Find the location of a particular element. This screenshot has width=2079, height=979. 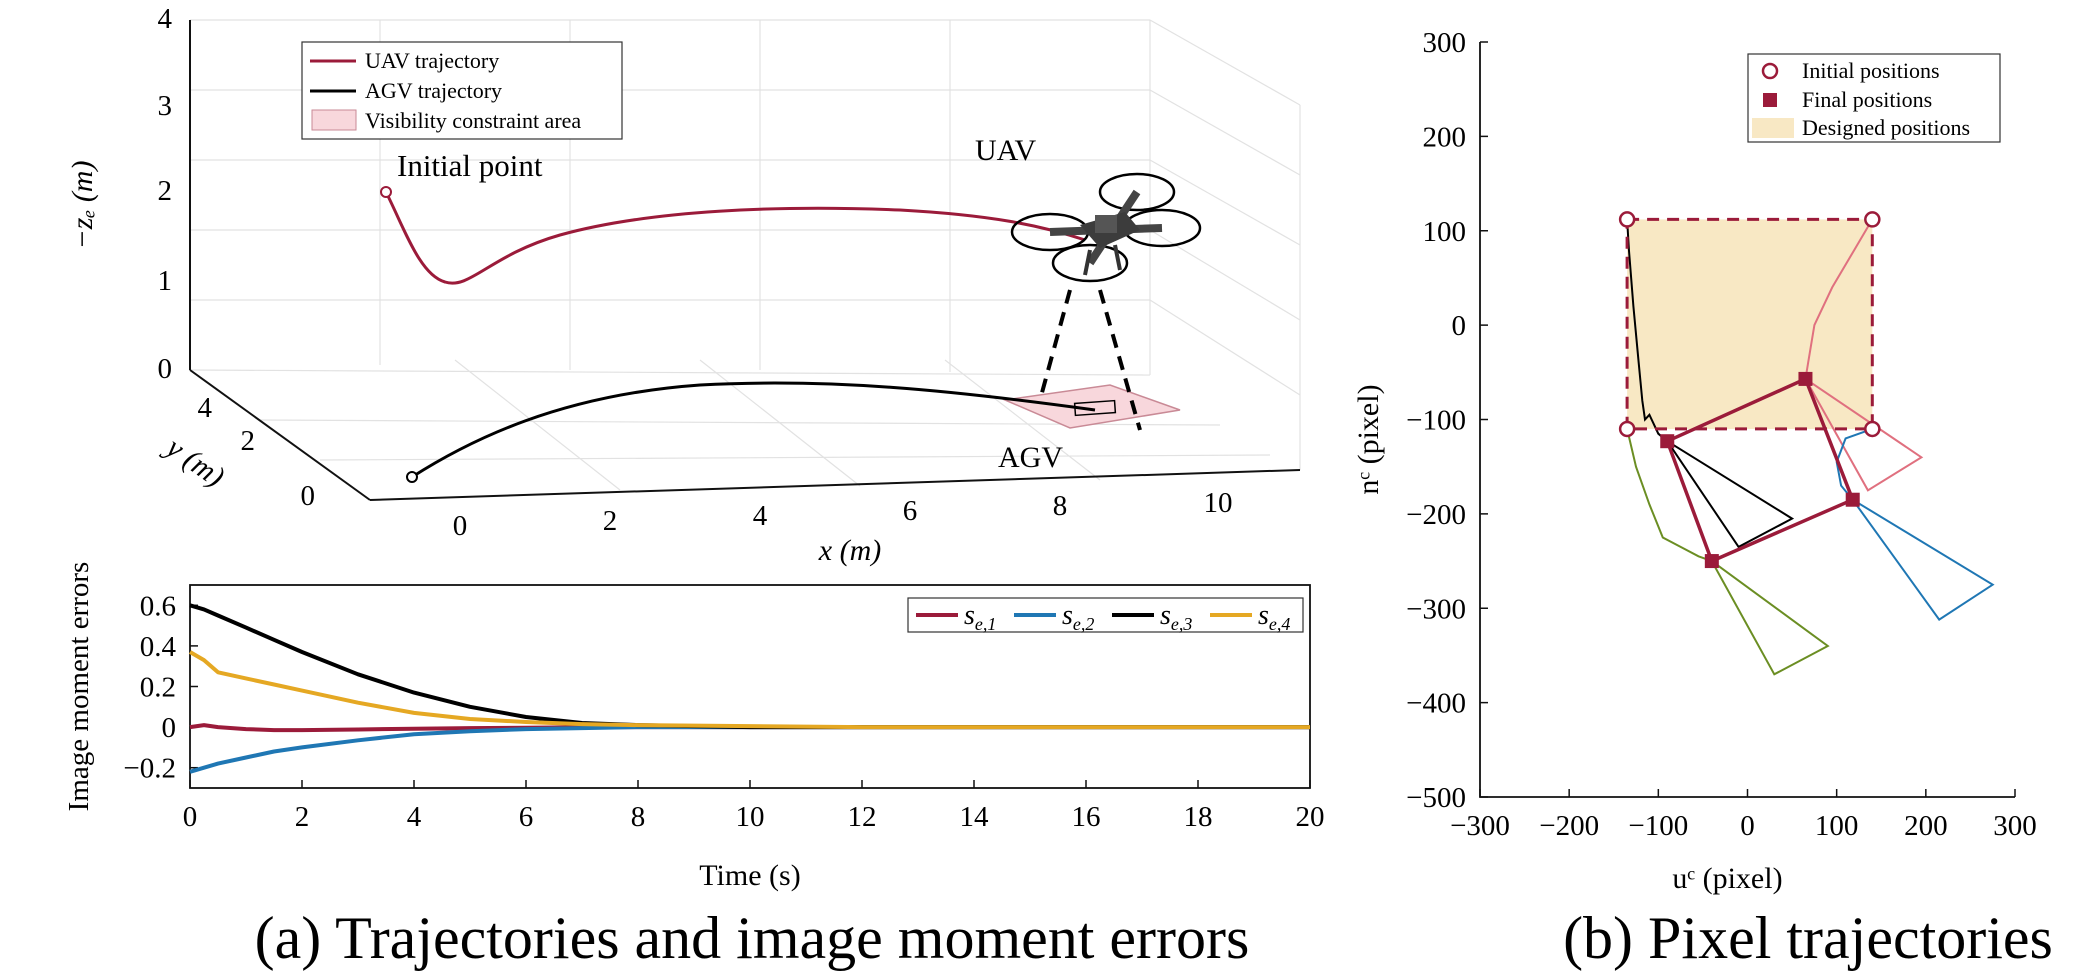

agv-trajectory is located at coordinates (753, 430).